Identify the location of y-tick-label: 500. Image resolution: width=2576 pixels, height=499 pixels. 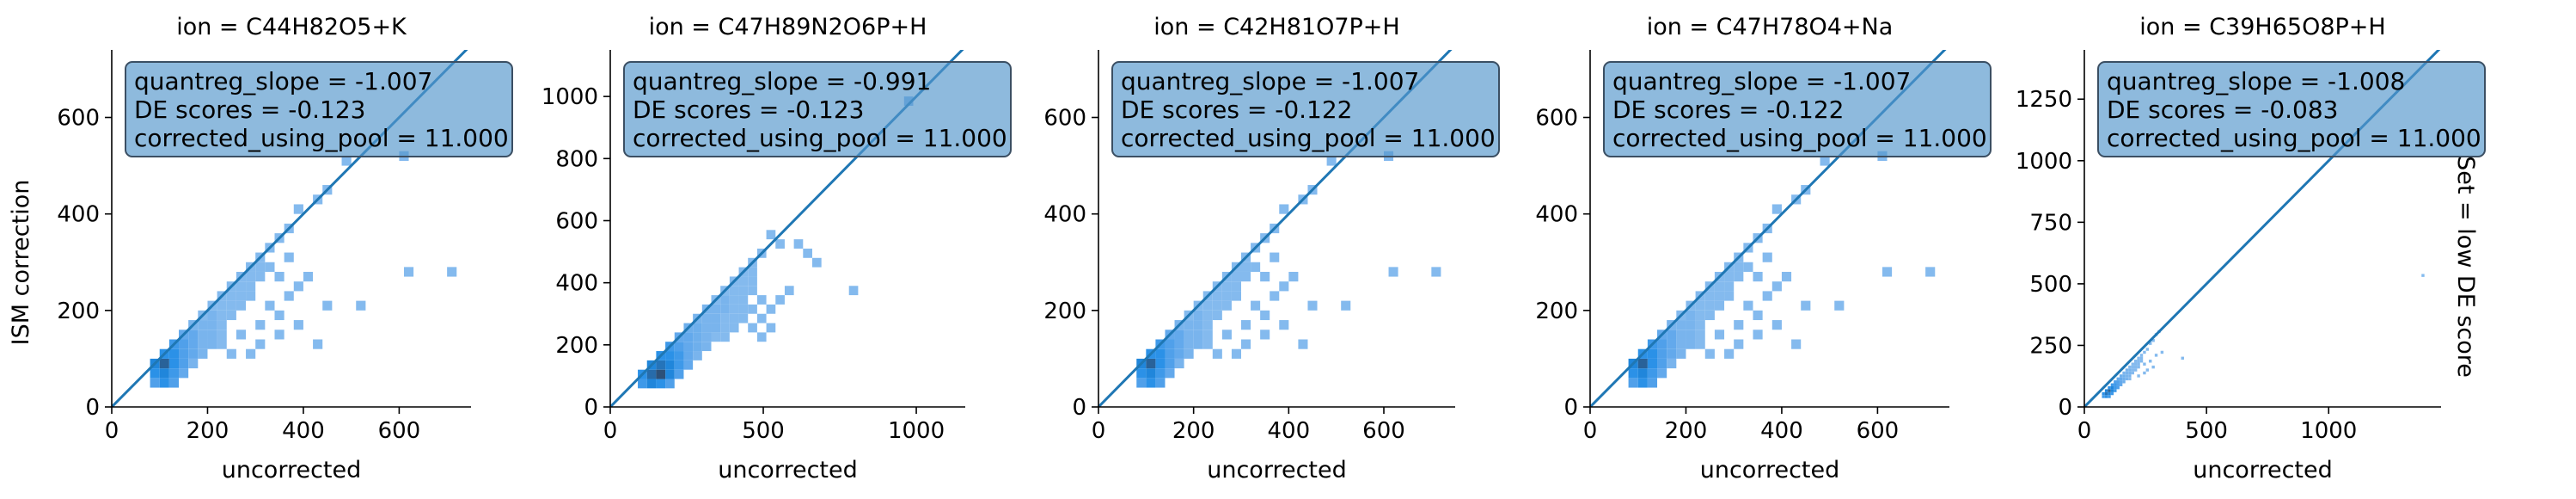
(2050, 285).